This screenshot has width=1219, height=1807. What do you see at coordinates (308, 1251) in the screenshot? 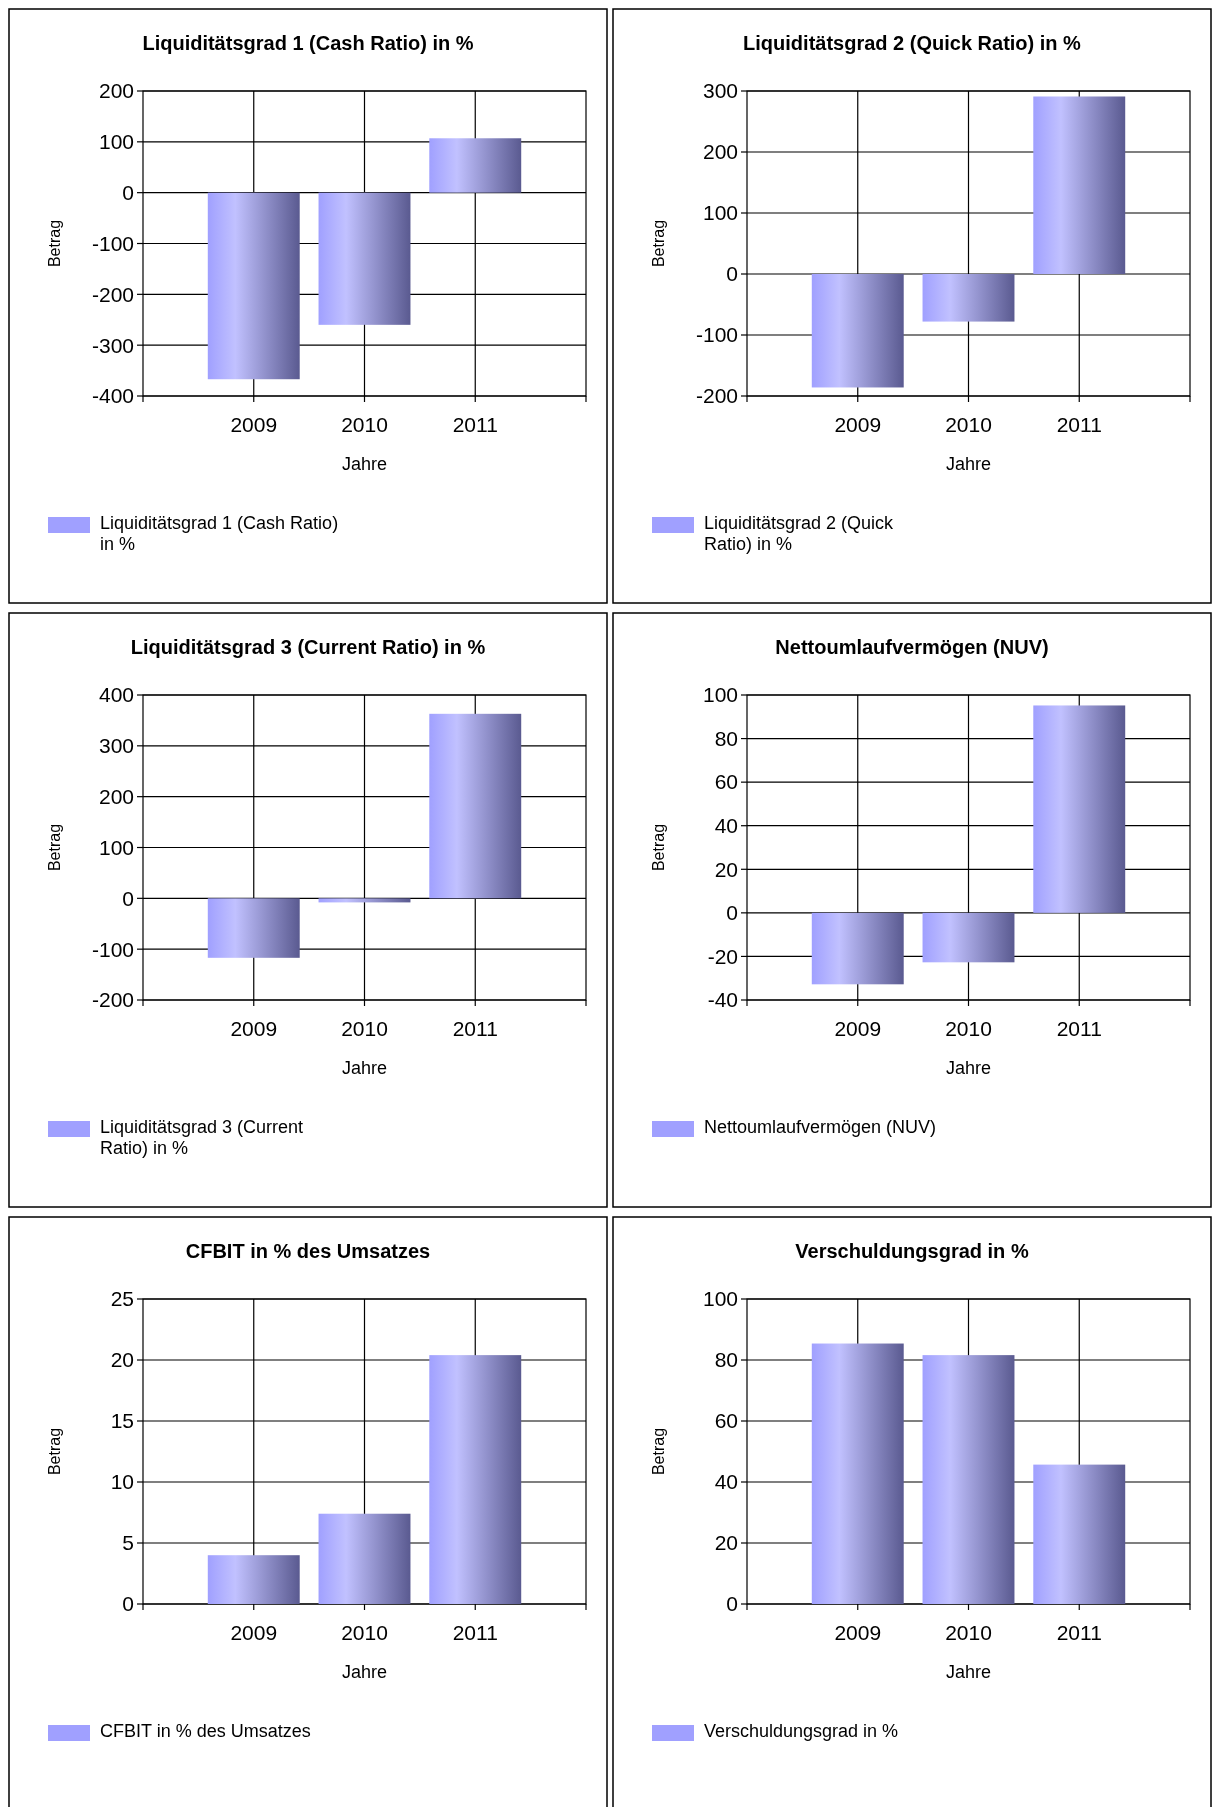
I see `chart-title: CFBIT in % des Umsatzes` at bounding box center [308, 1251].